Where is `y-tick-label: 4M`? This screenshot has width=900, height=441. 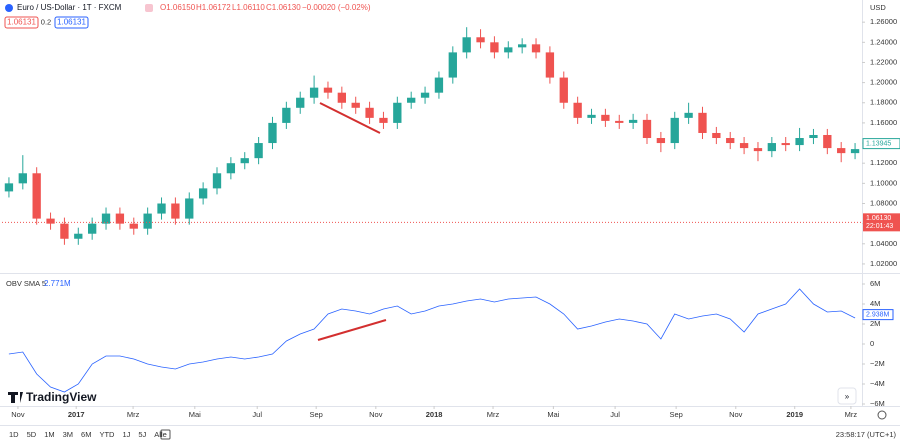
y-tick-label: 4M is located at coordinates (875, 303).